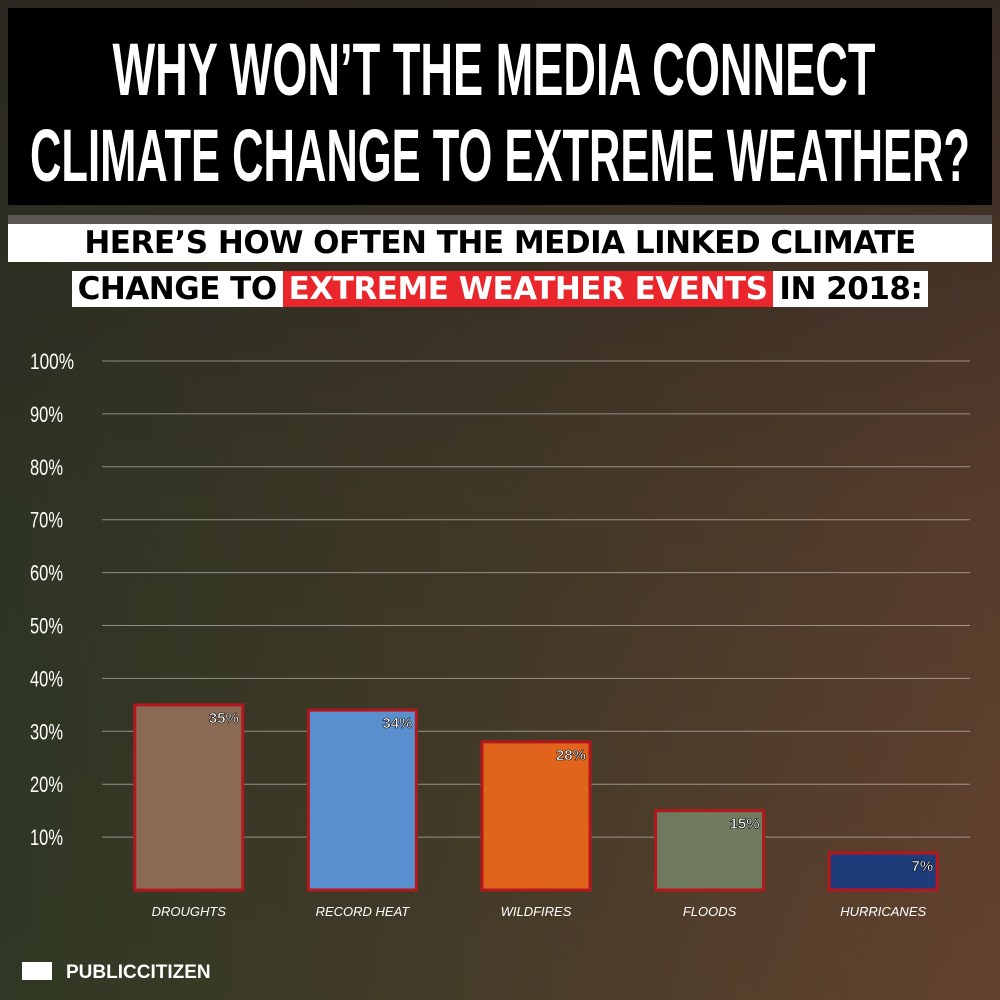 The image size is (1000, 1000). I want to click on x-tick-label: HURRICANES, so click(883, 911).